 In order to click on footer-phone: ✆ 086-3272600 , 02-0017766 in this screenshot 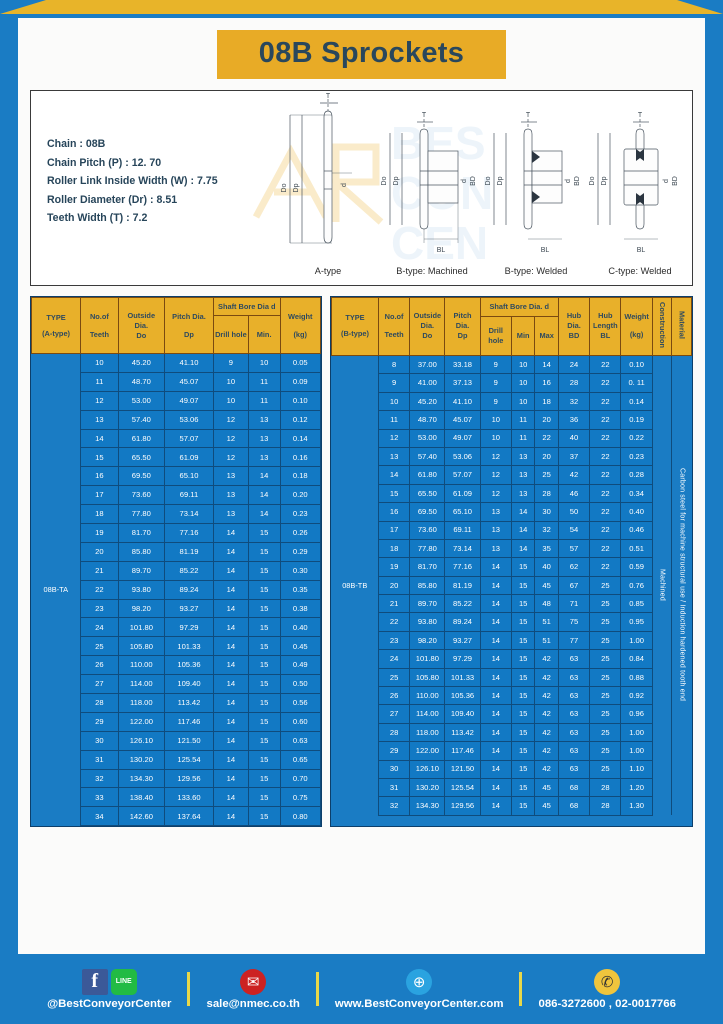, I will do `click(606, 989)`.